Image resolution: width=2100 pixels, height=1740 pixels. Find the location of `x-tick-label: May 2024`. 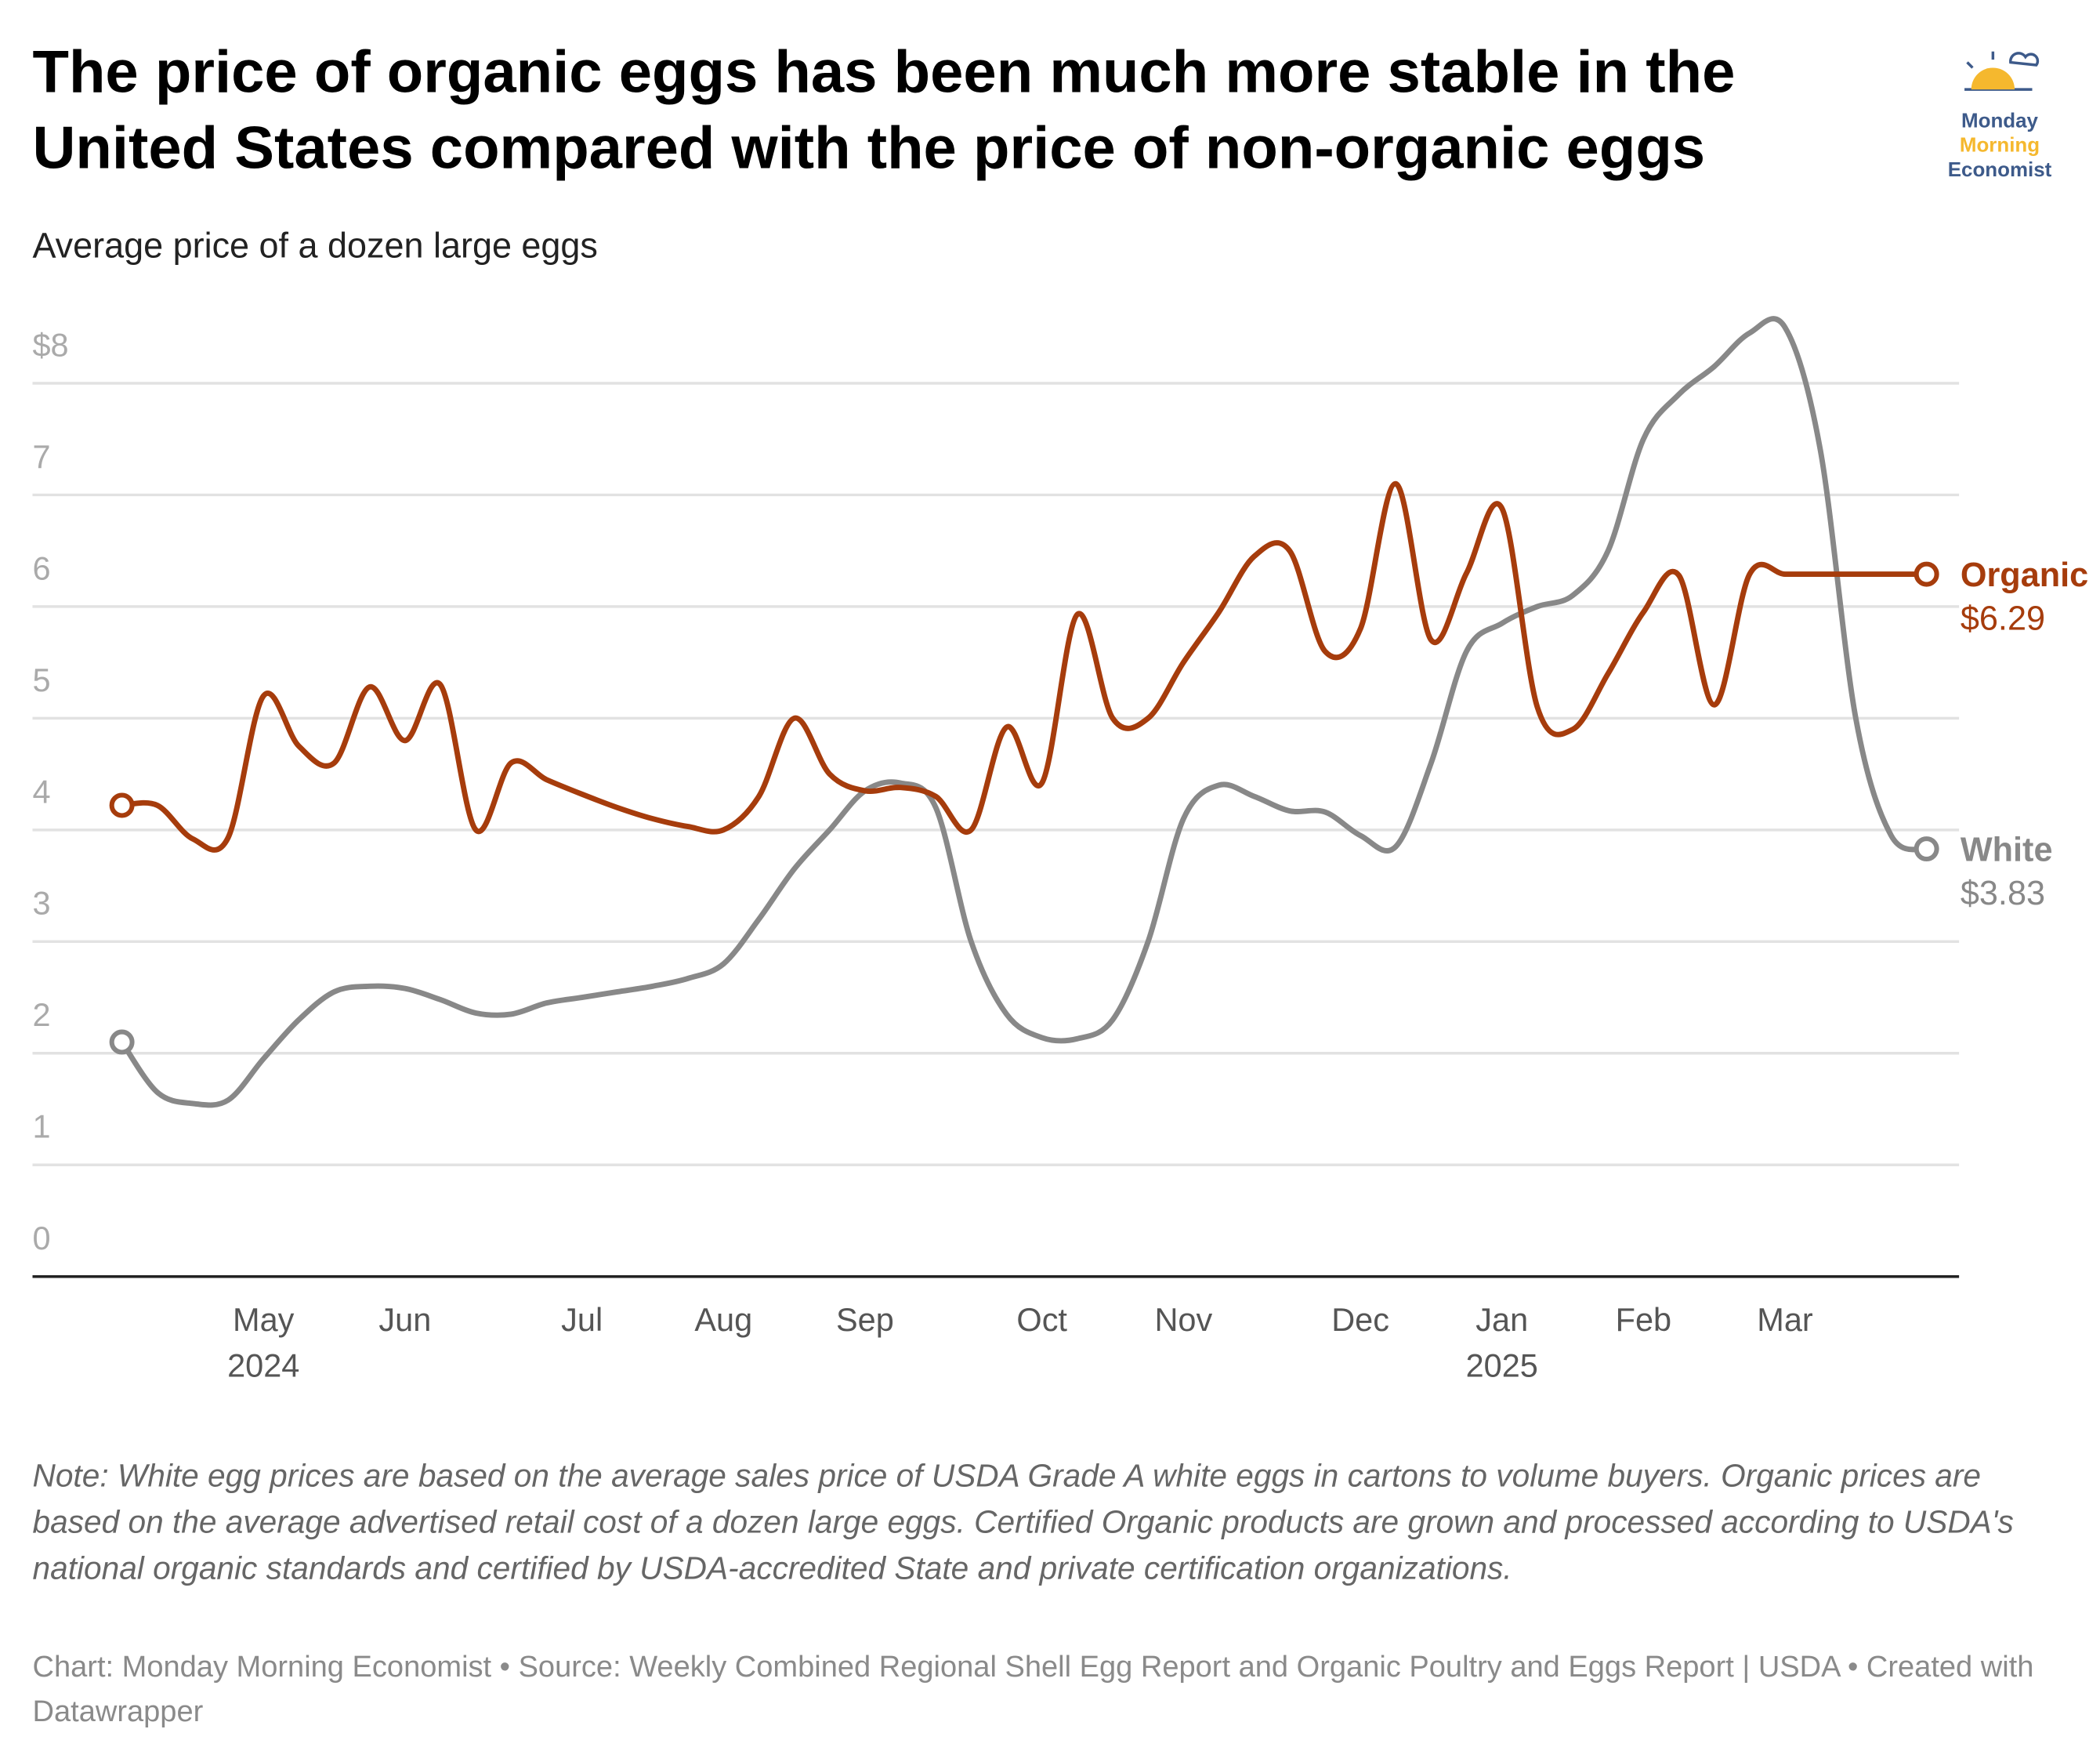

x-tick-label: May 2024 is located at coordinates (263, 1342).